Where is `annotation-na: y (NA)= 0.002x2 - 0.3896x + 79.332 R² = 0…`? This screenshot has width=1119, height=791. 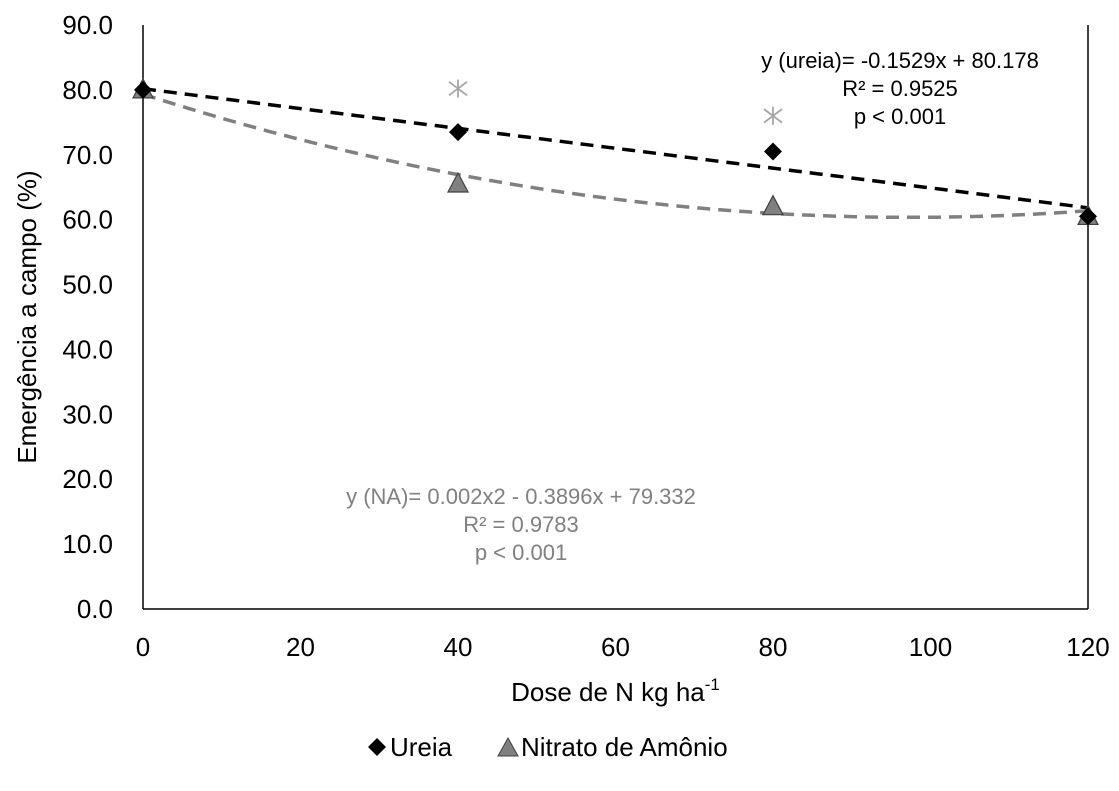
annotation-na: y (NA)= 0.002x2 - 0.3896x + 79.332 R² = 0… is located at coordinates (521, 524).